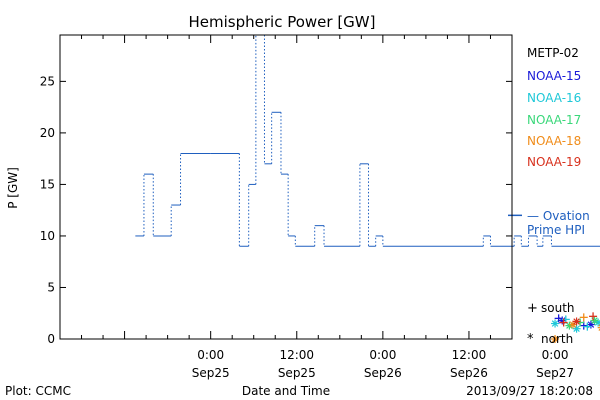 The width and height of the screenshot is (600, 400). Describe the element at coordinates (558, 216) in the screenshot. I see `legend-ovation-line1: — Ovation` at that location.